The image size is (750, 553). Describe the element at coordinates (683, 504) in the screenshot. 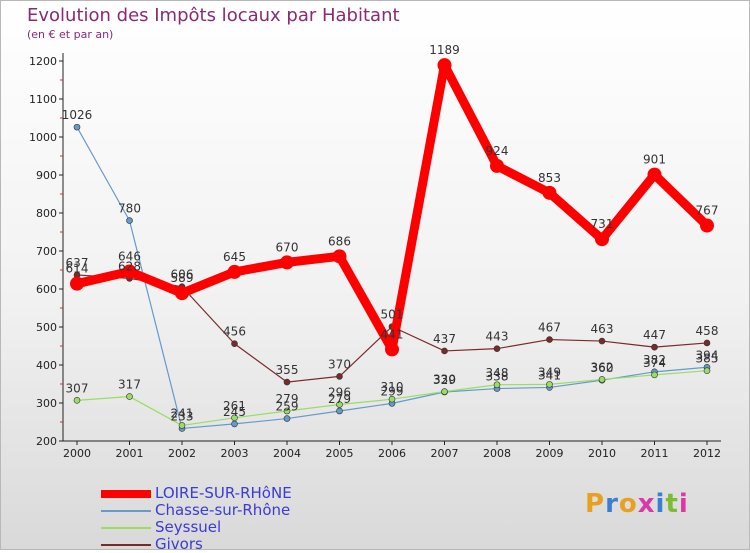

I see `brand-letter: i` at that location.